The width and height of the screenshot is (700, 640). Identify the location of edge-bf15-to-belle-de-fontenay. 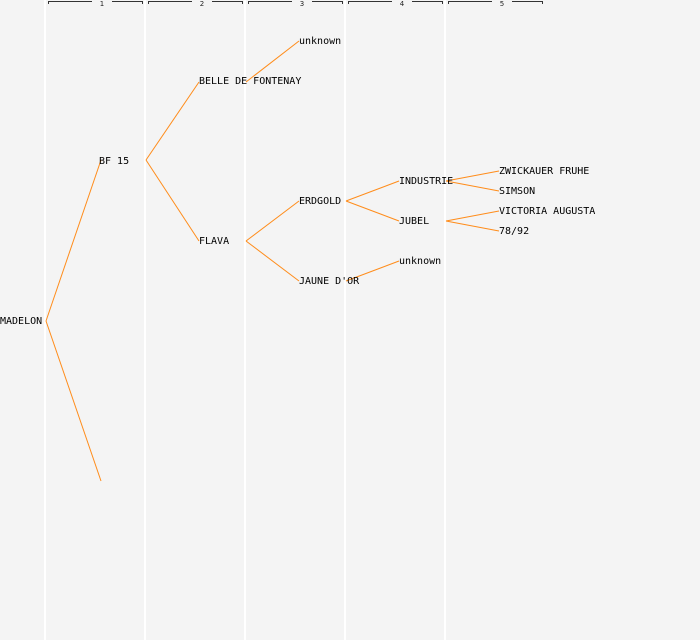
(172, 121).